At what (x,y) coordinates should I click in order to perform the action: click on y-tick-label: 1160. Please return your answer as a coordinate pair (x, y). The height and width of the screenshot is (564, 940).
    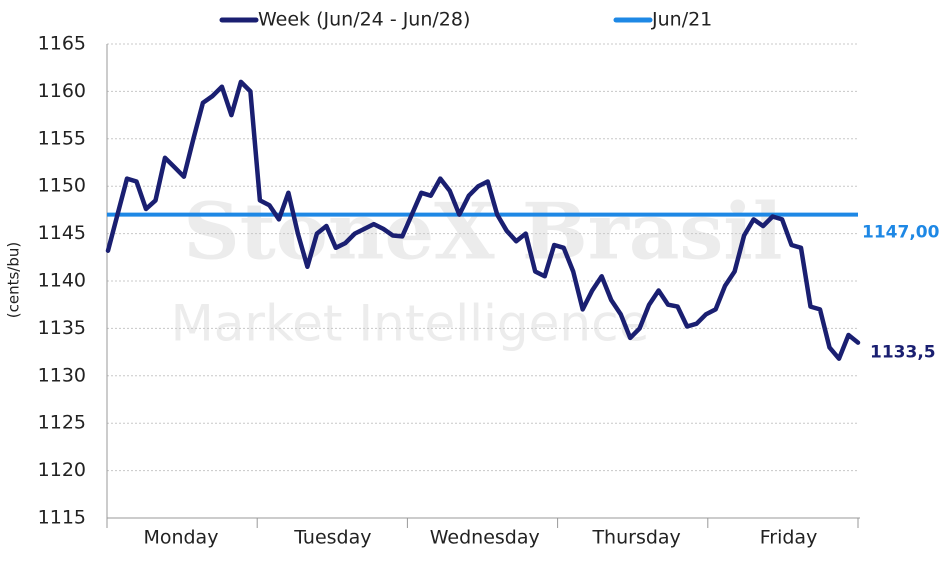
    Looking at the image, I should click on (62, 91).